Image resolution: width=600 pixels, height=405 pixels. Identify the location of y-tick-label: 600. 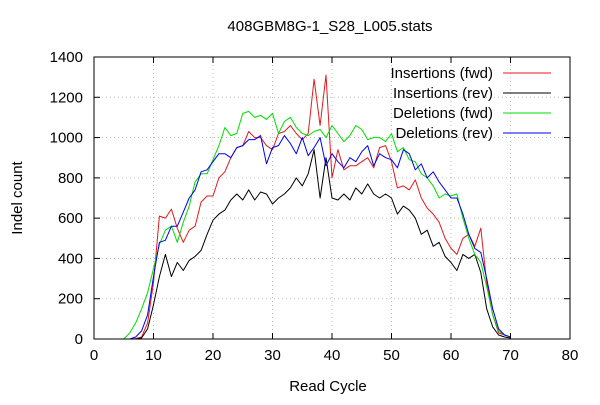
(70, 218).